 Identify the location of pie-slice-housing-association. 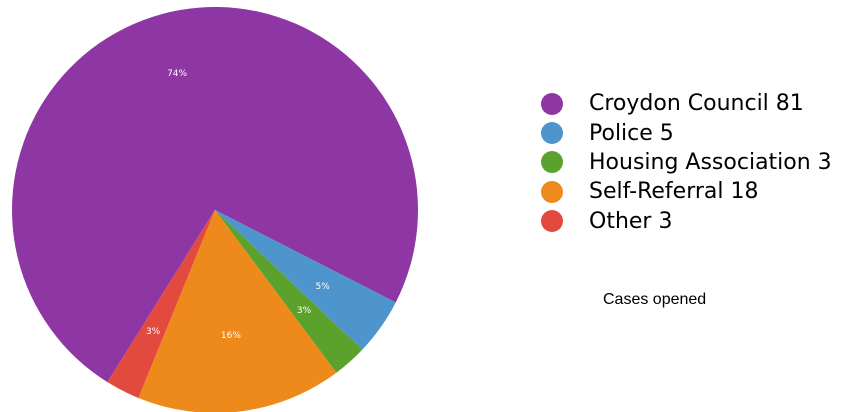
(289, 291).